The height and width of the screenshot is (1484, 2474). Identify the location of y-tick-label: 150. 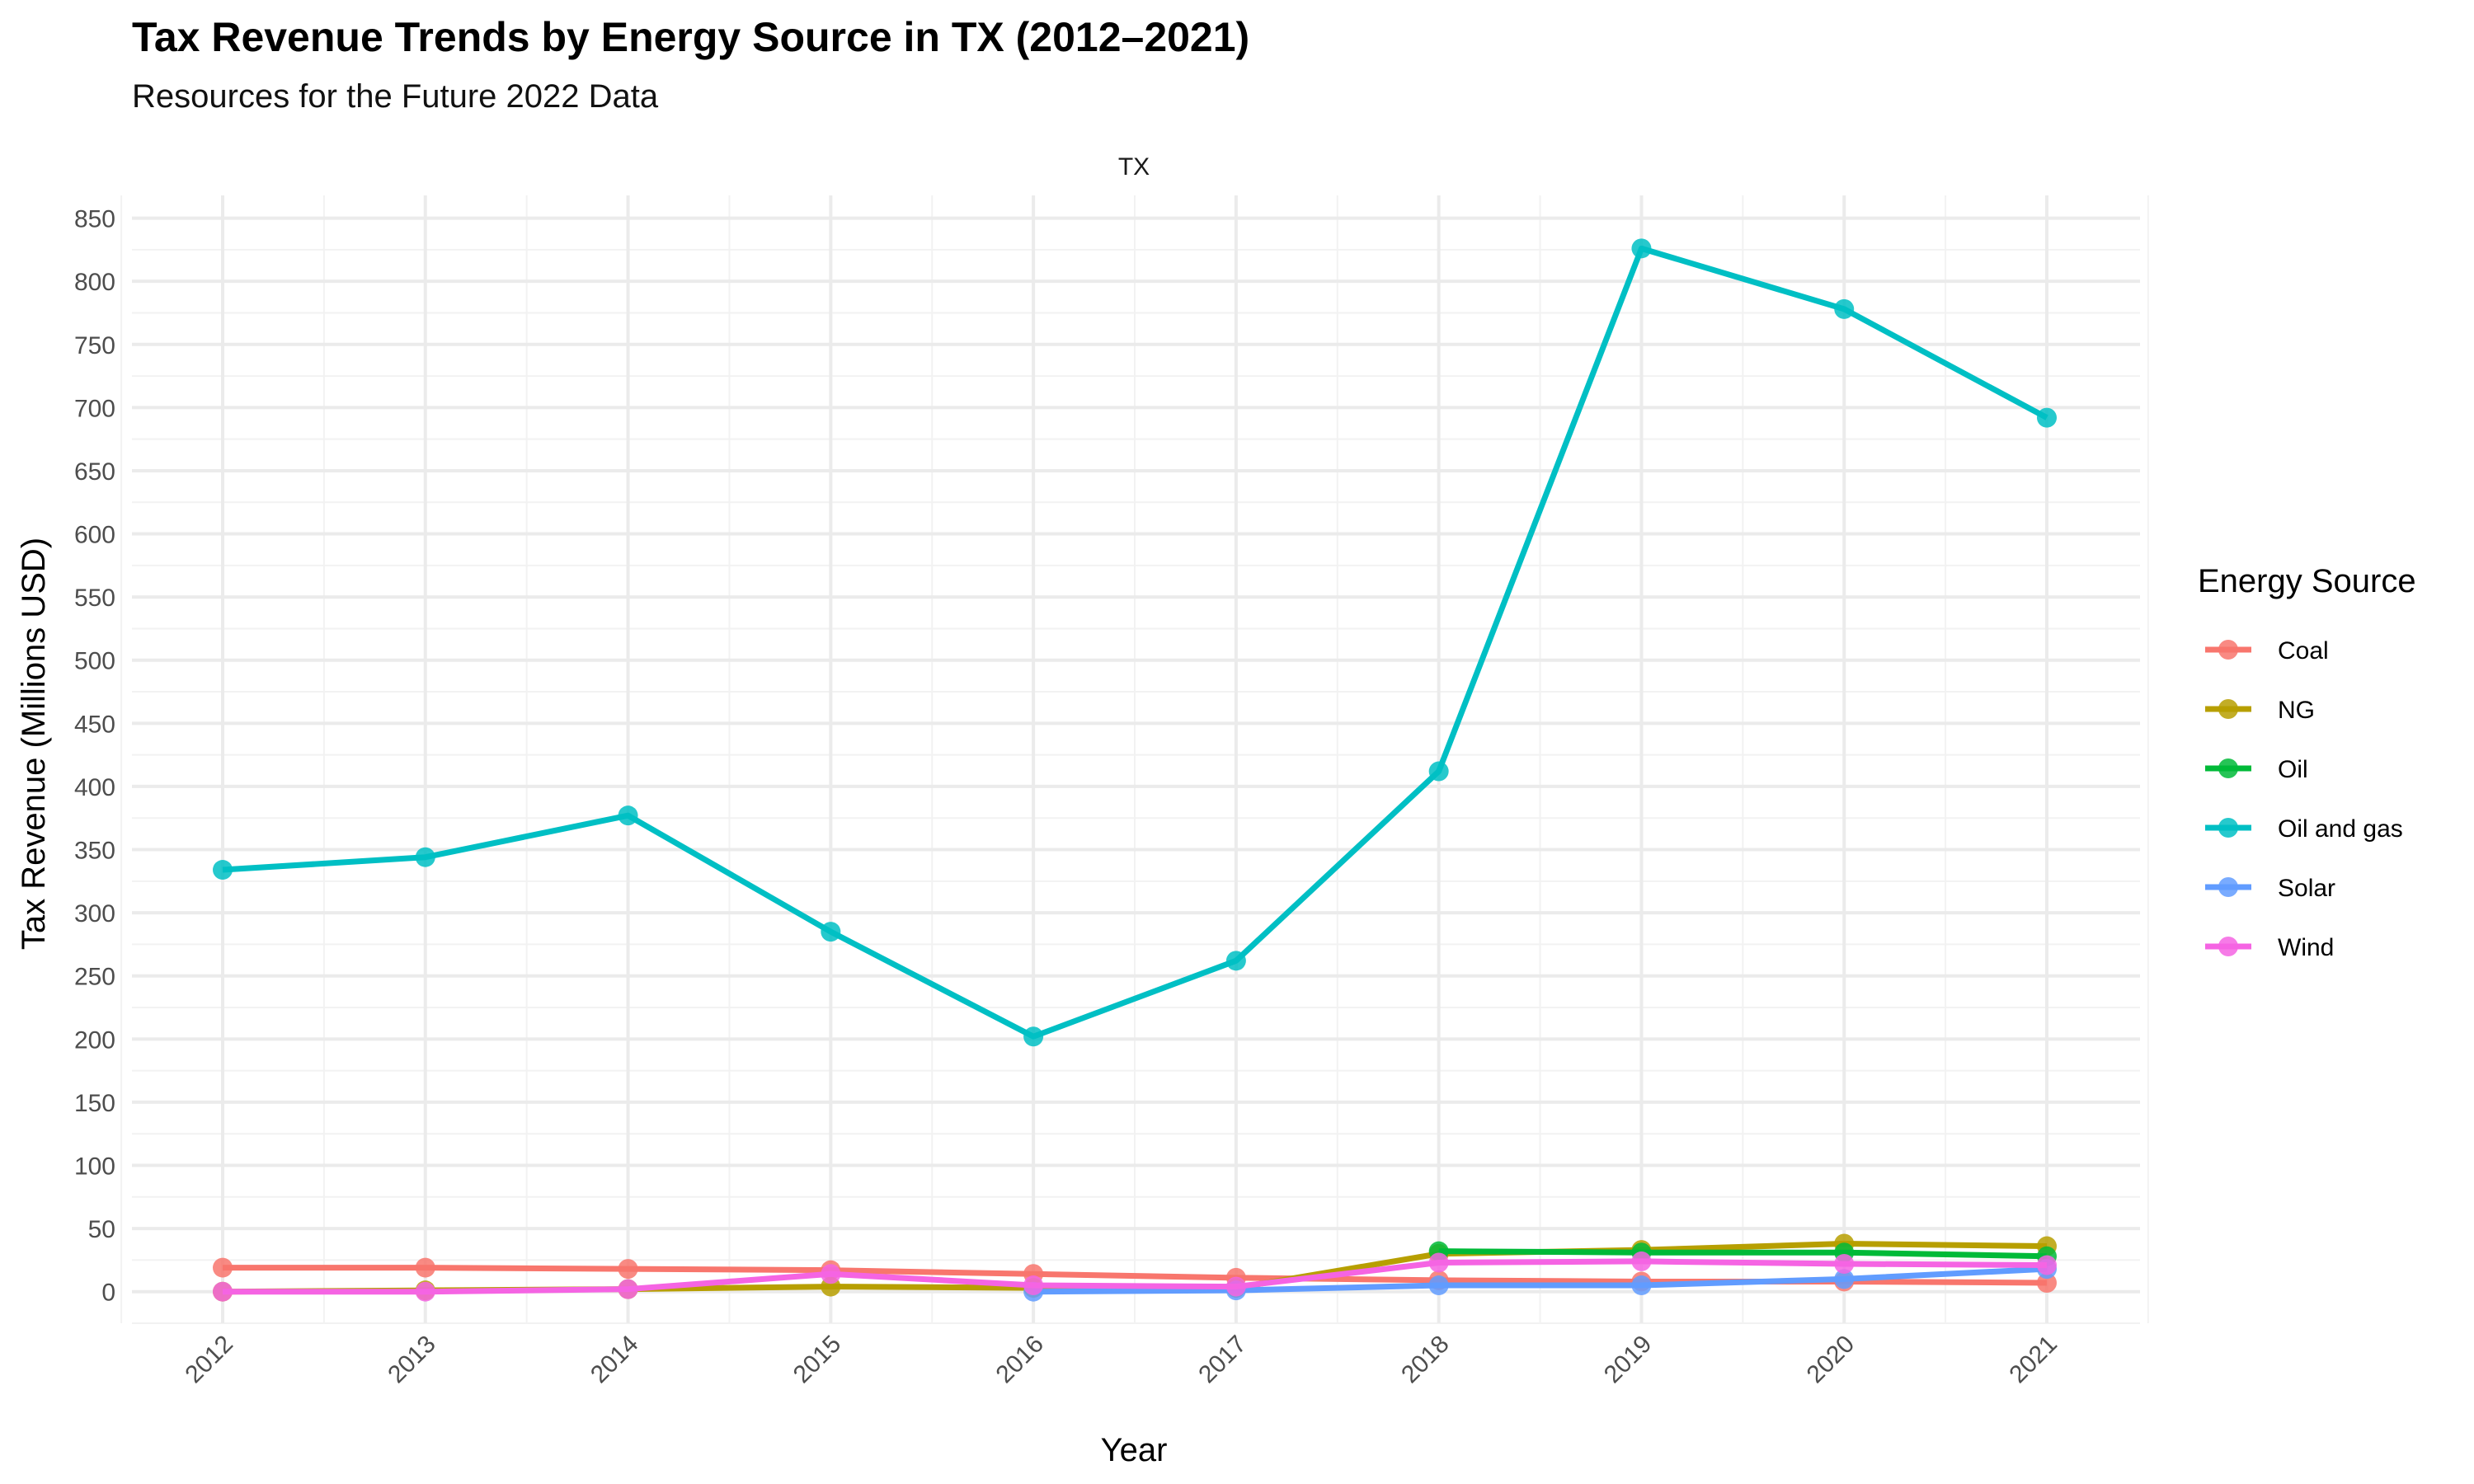
(94, 1103).